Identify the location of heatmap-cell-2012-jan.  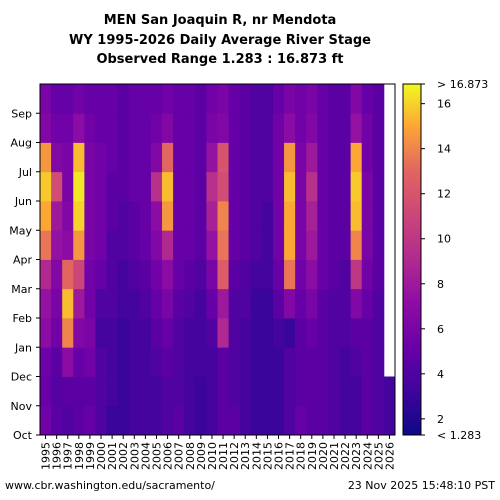
(234, 333).